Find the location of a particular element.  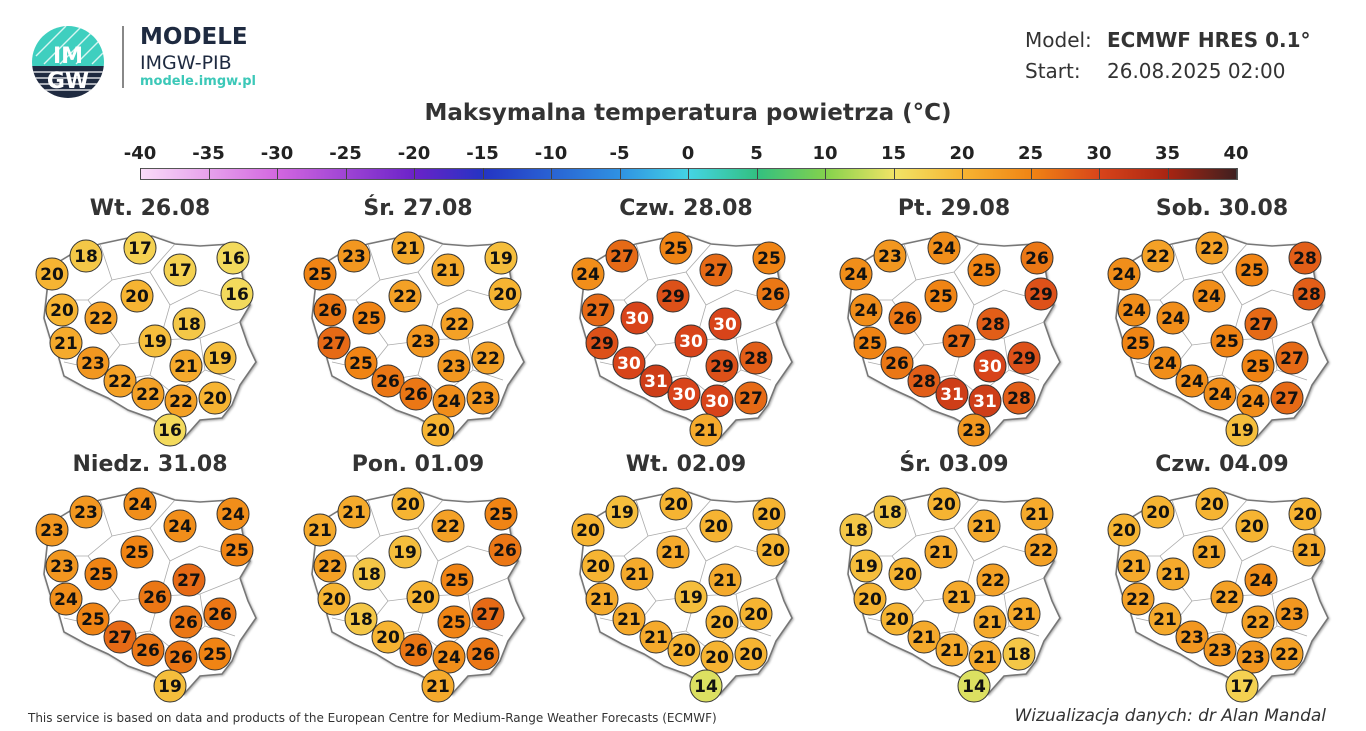

temperature-value: 17 is located at coordinates (1242, 687).